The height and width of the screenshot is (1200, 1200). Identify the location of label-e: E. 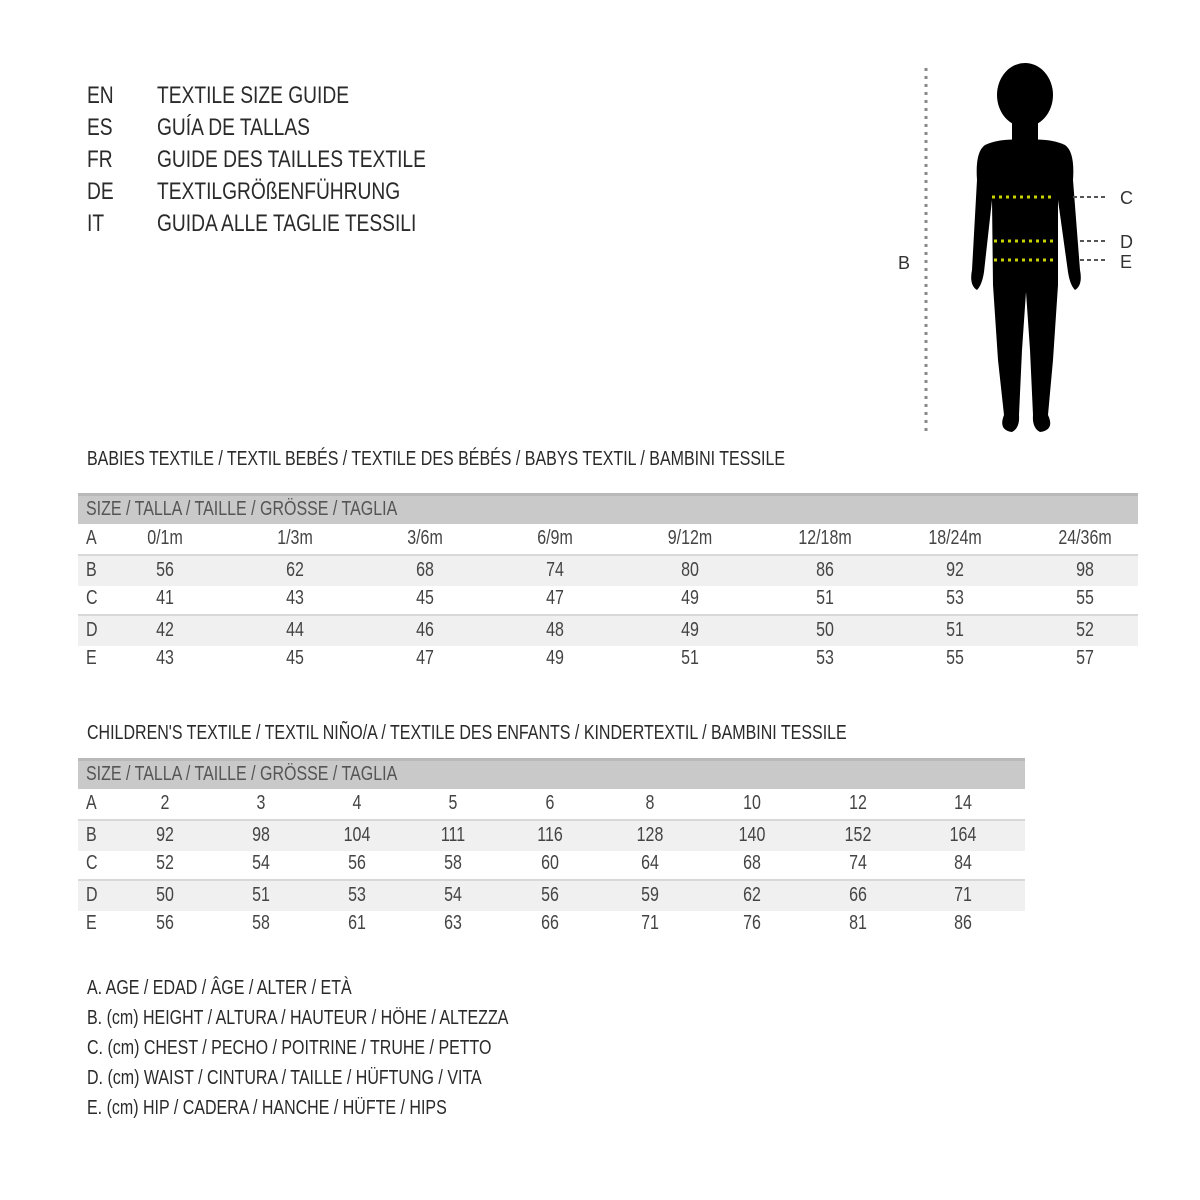
(1126, 262).